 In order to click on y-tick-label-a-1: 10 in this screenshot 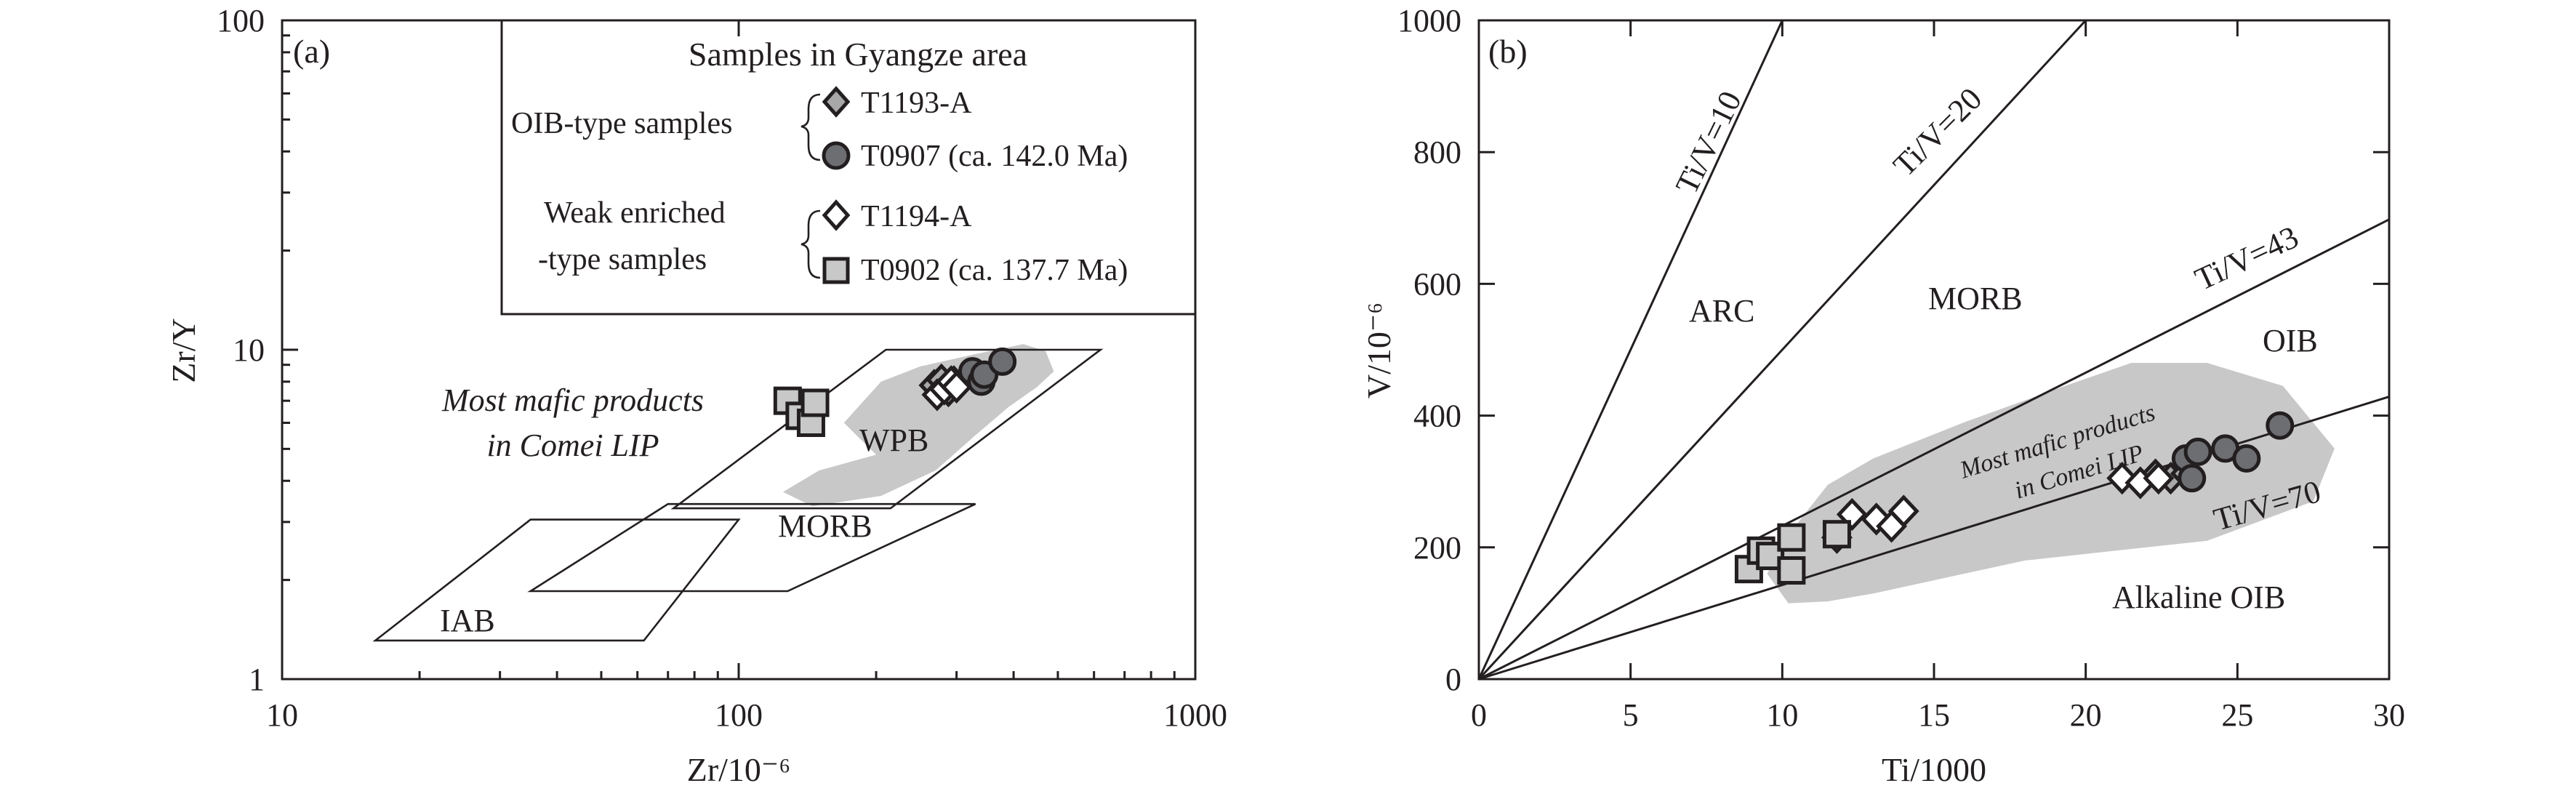, I will do `click(249, 350)`.